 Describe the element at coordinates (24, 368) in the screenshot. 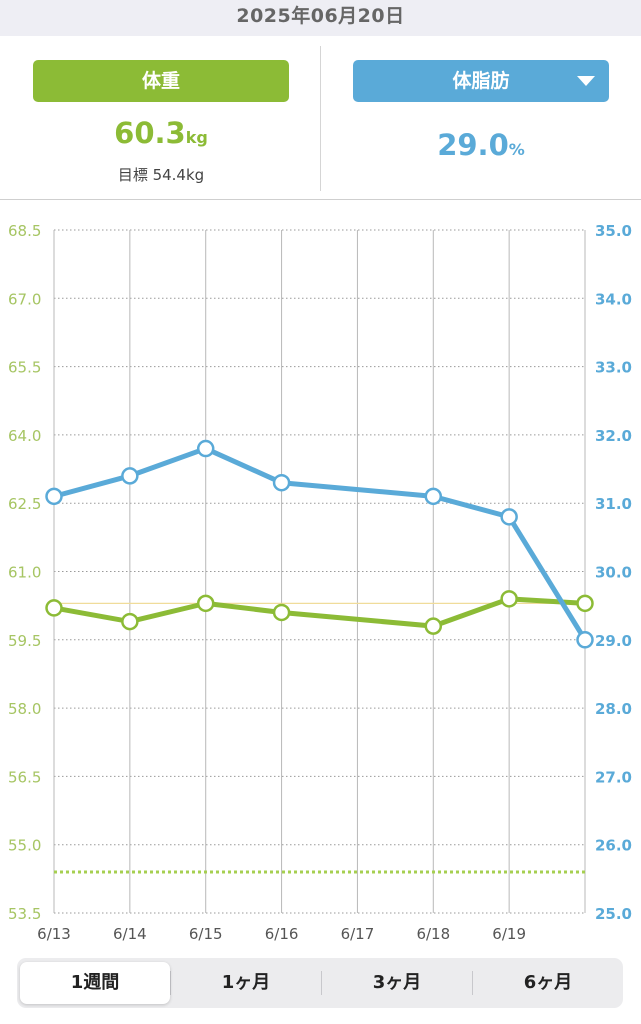

I see `left-axis-tick-label: 65.5` at that location.